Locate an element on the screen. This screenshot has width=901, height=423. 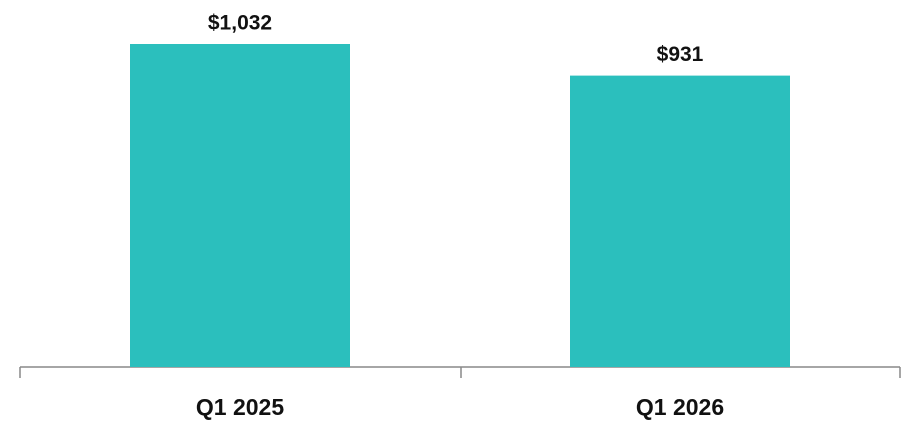
value-label: $1,032 is located at coordinates (240, 23).